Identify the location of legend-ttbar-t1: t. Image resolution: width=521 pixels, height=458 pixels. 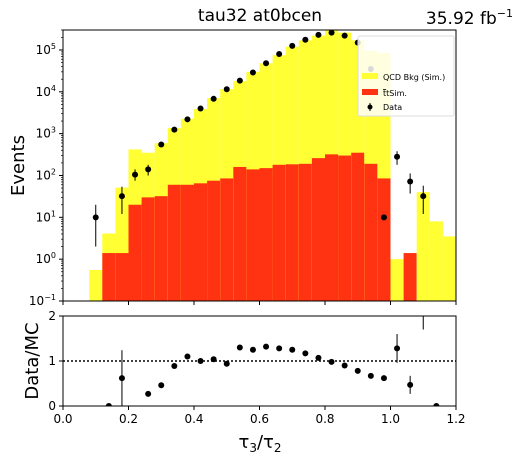
(384, 93).